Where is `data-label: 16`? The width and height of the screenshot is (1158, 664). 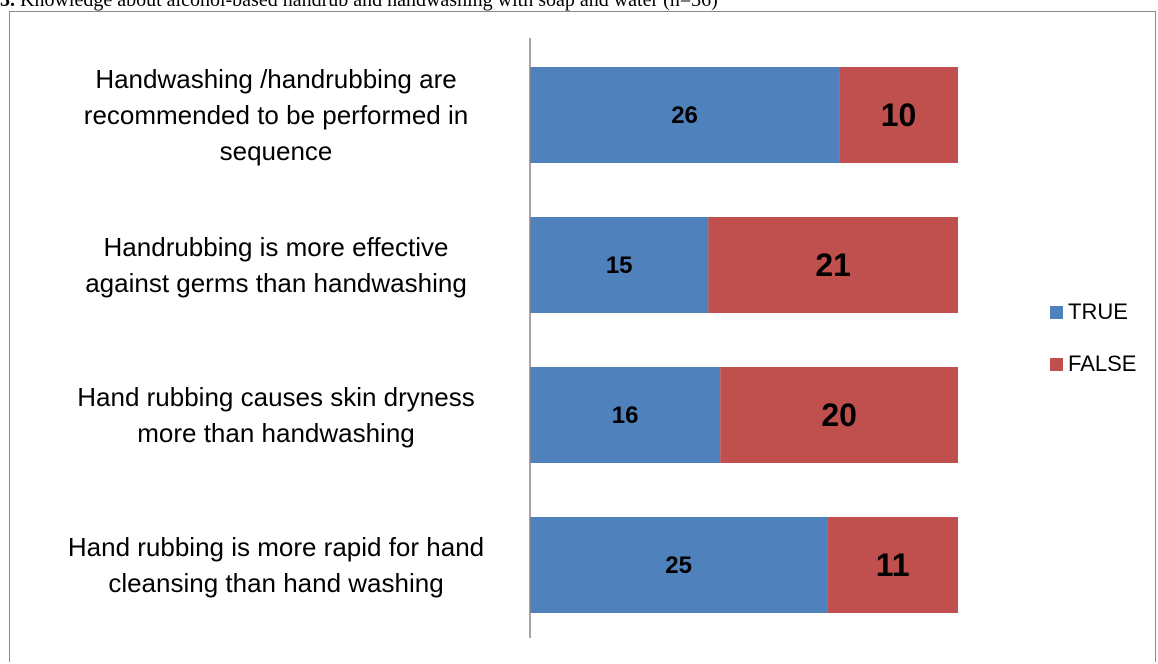
data-label: 16 is located at coordinates (625, 415).